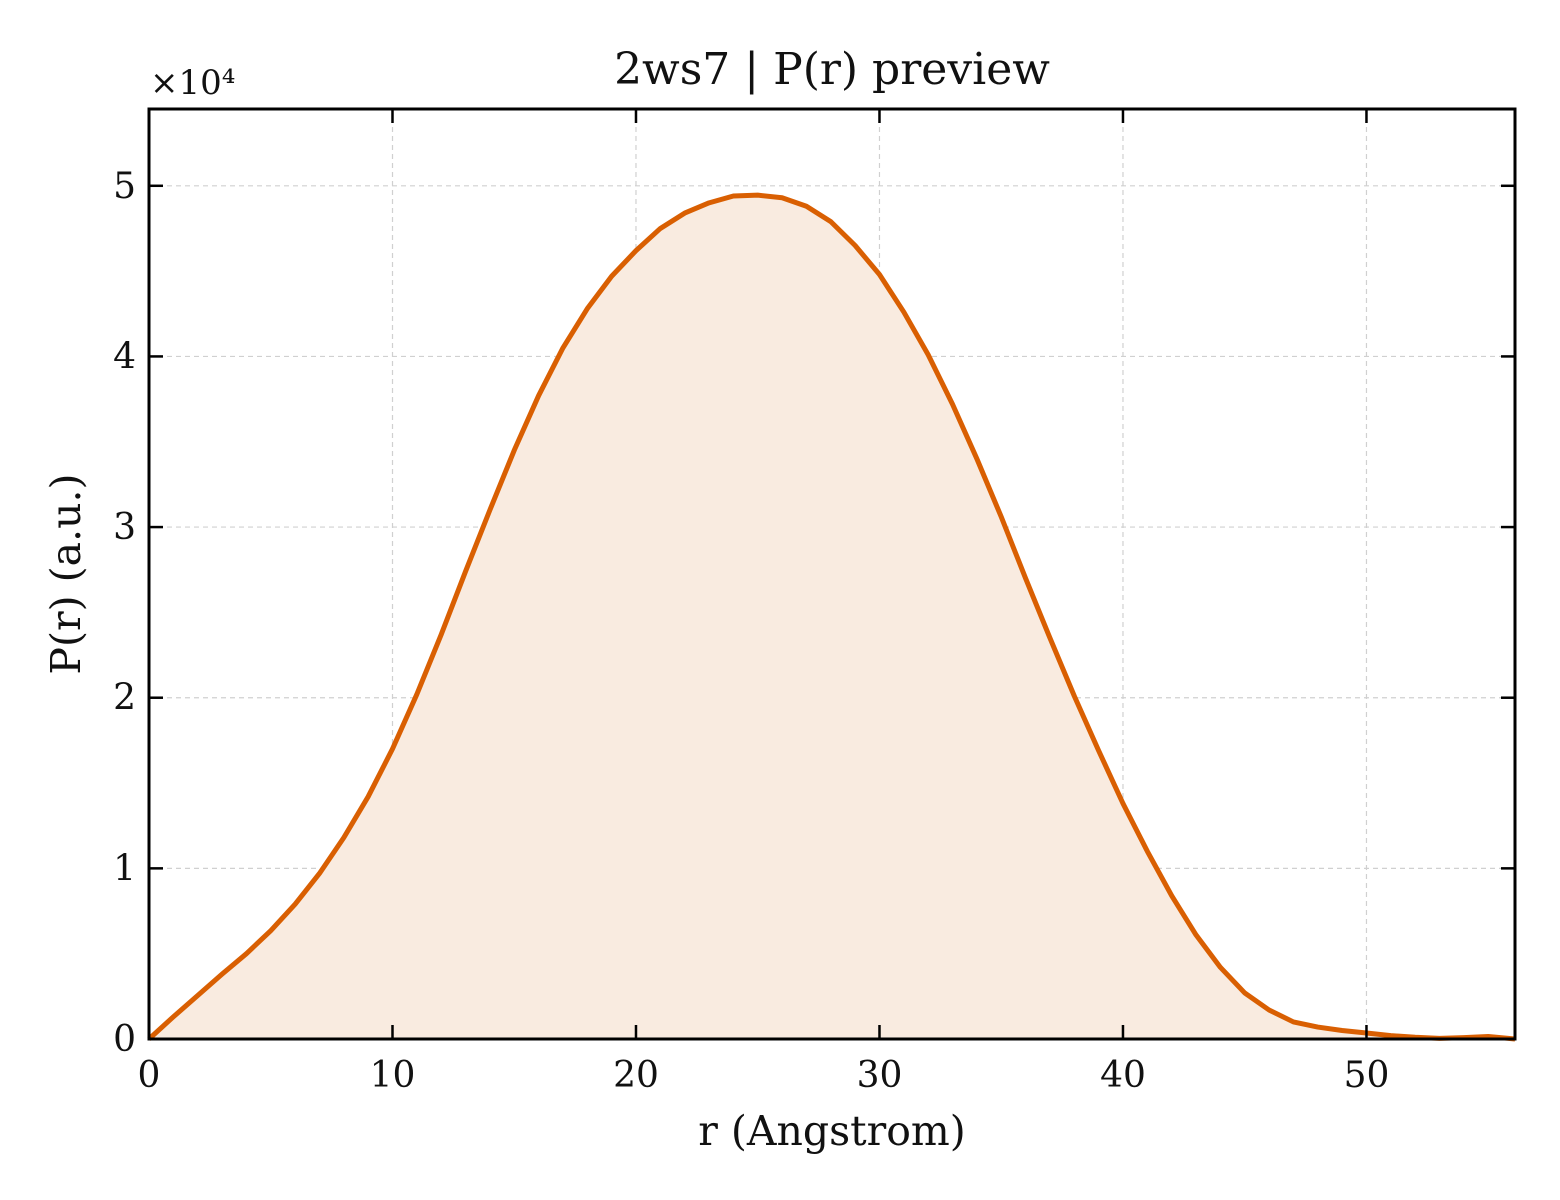 The width and height of the screenshot is (1560, 1200). What do you see at coordinates (149, 1075) in the screenshot?
I see `x-tick-label: 0` at bounding box center [149, 1075].